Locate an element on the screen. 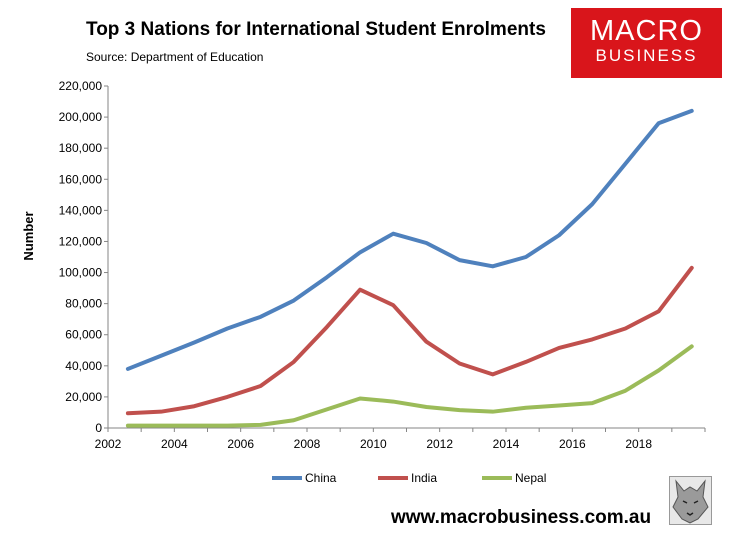 The height and width of the screenshot is (539, 731). x-tick-label: 2006 is located at coordinates (240, 444).